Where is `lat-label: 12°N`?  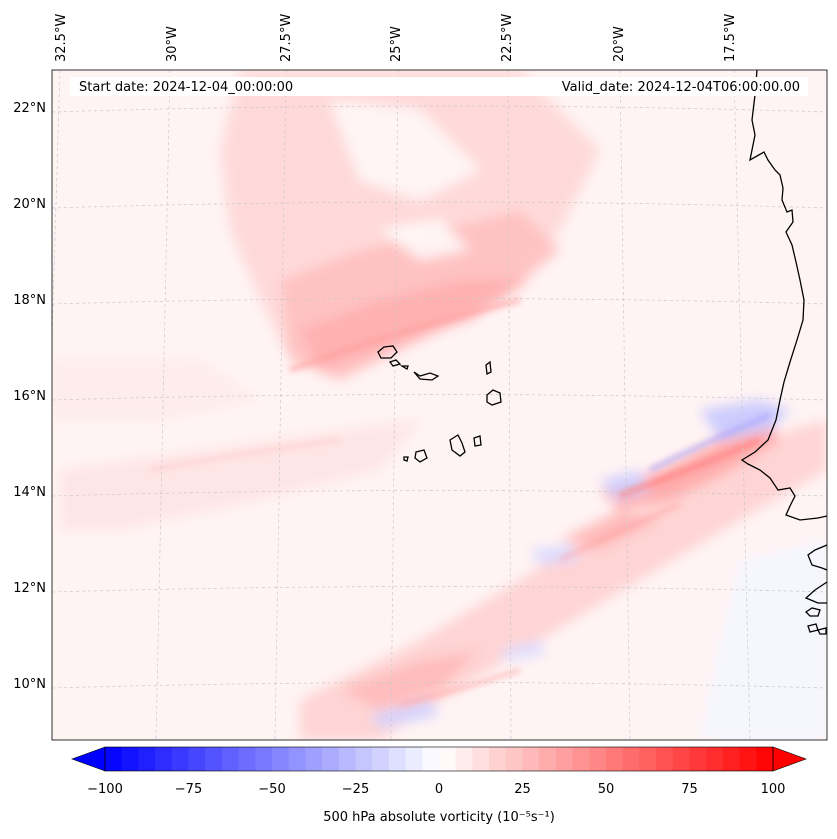 lat-label: 12°N is located at coordinates (29, 588).